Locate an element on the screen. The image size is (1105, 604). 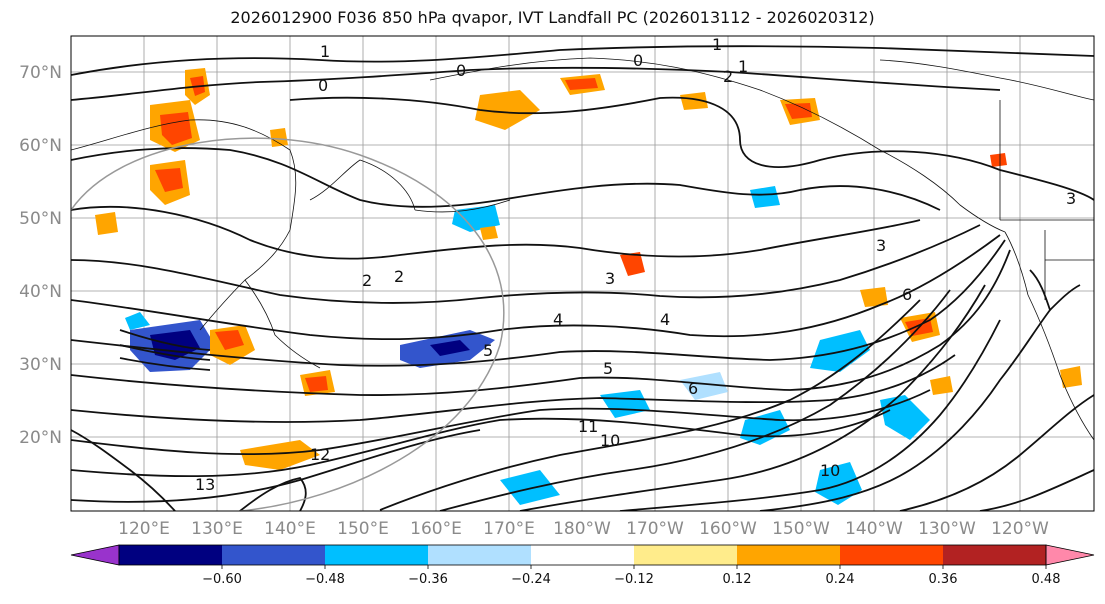
longitude-label: 140°W is located at coordinates (874, 529).